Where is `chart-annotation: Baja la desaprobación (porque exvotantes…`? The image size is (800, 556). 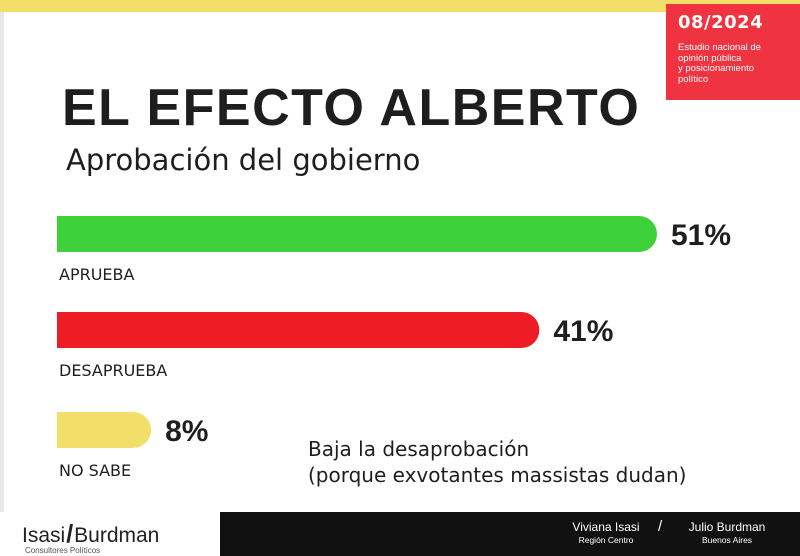 chart-annotation: Baja la desaprobación (porque exvotantes… is located at coordinates (497, 462).